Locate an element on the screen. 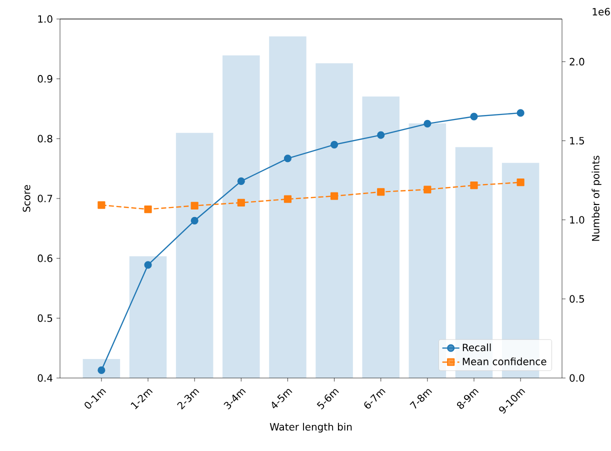  y-tick-label: 0.5 is located at coordinates (45, 318).